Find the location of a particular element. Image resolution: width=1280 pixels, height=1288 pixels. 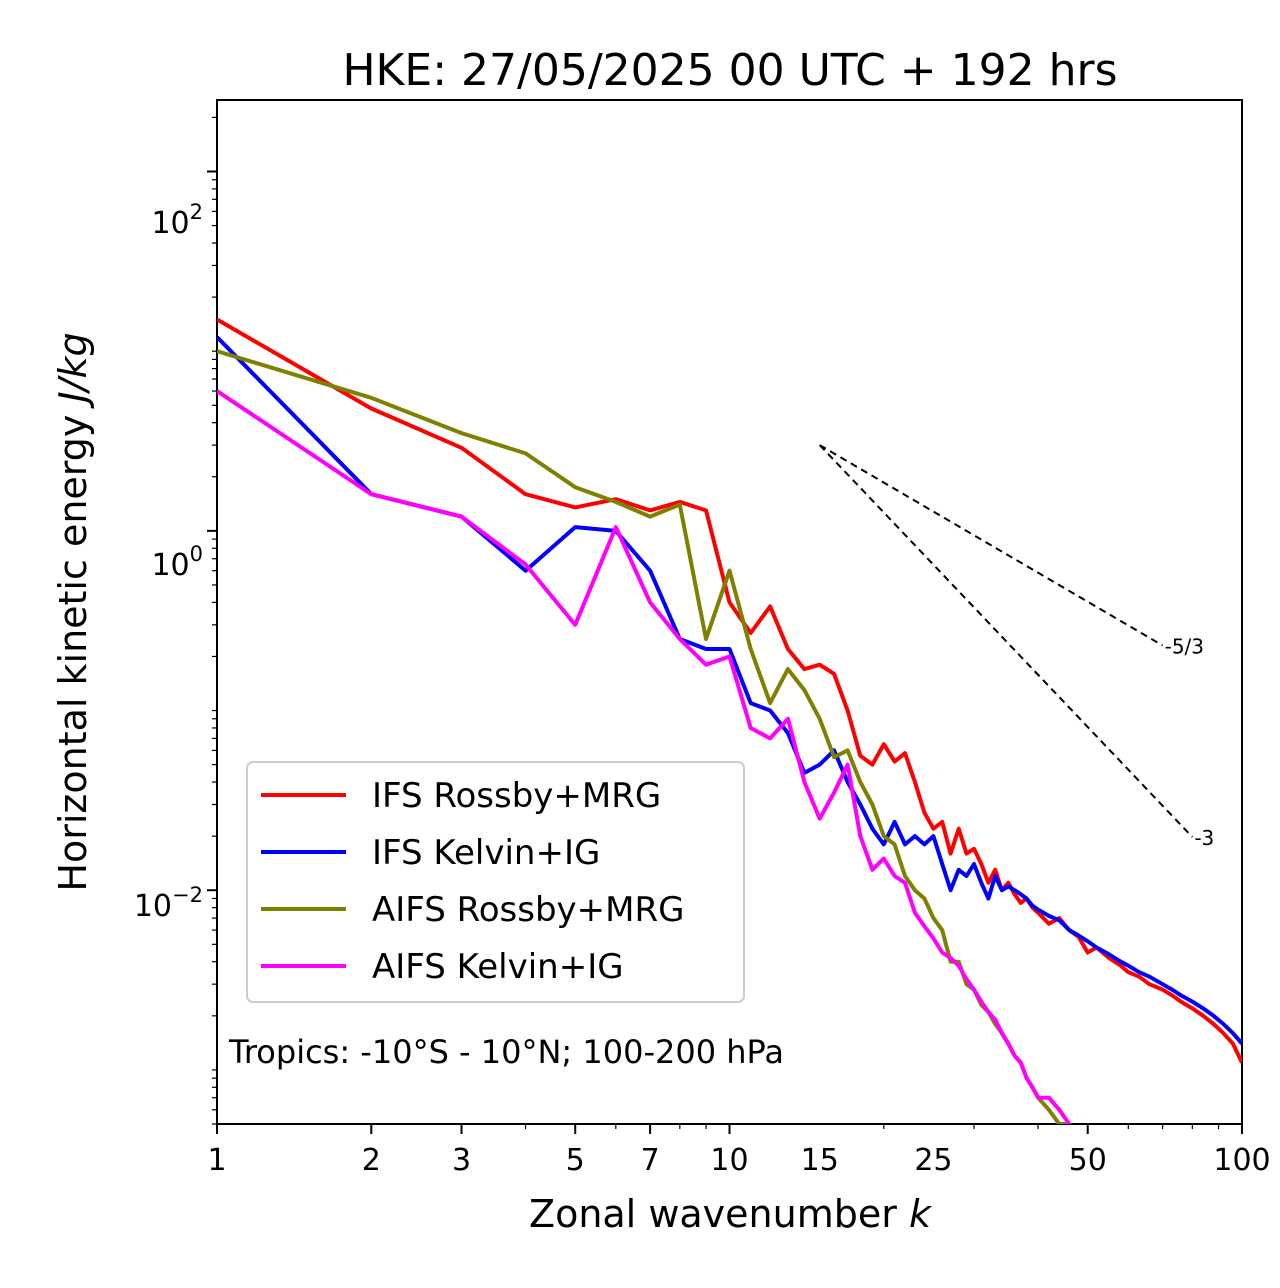

legend-label-2: IFS Kelvin+IG is located at coordinates (486, 853).